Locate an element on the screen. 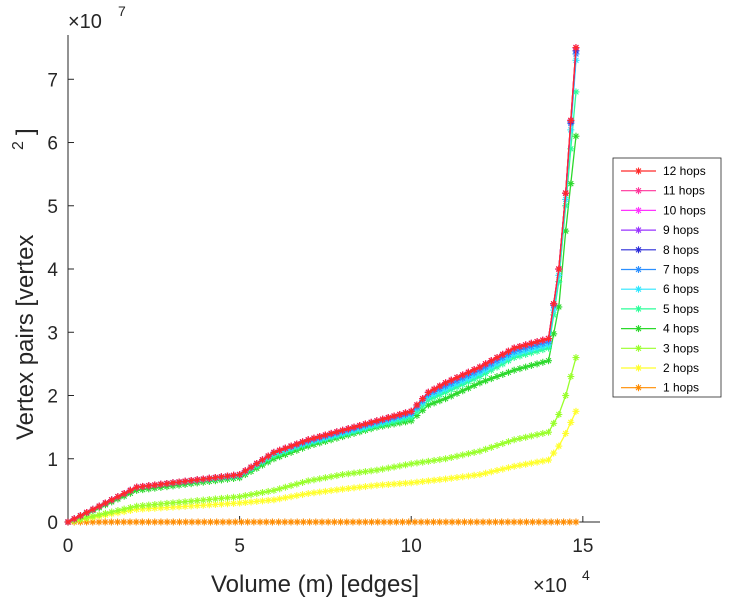 This screenshot has height=600, width=733. legend-item: 10 hops is located at coordinates (663, 210).